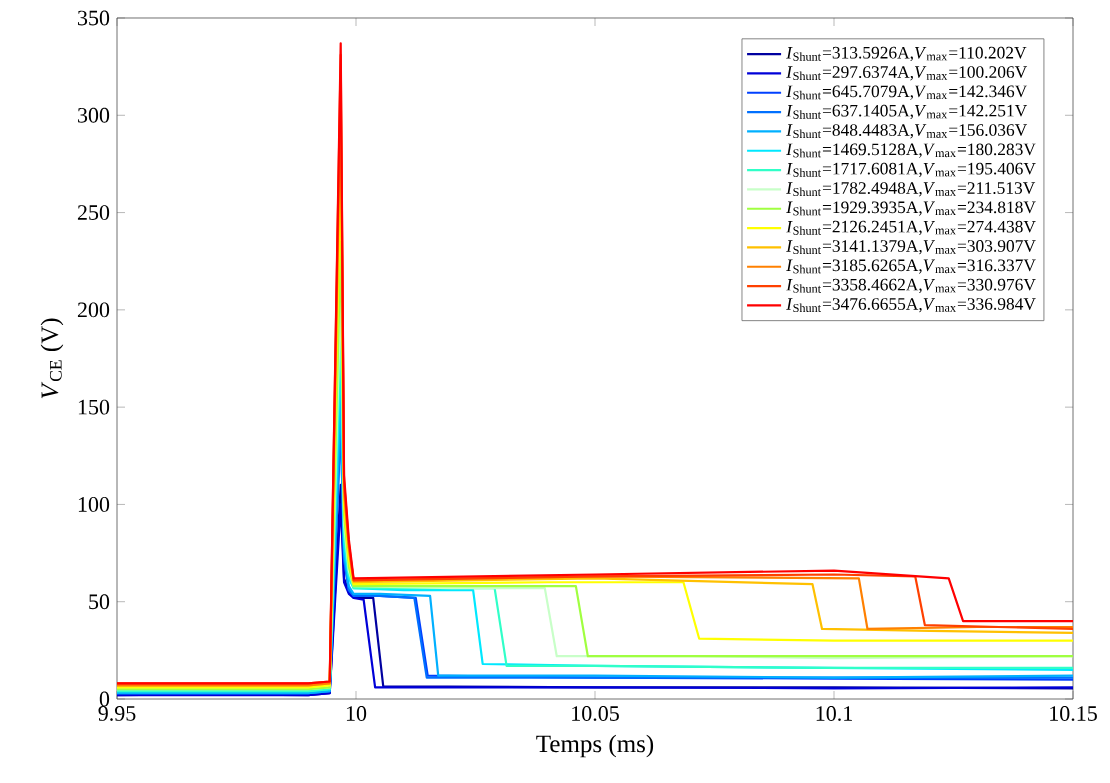 The height and width of the screenshot is (783, 1110). What do you see at coordinates (93, 310) in the screenshot?
I see `y-tick-label: 200` at bounding box center [93, 310].